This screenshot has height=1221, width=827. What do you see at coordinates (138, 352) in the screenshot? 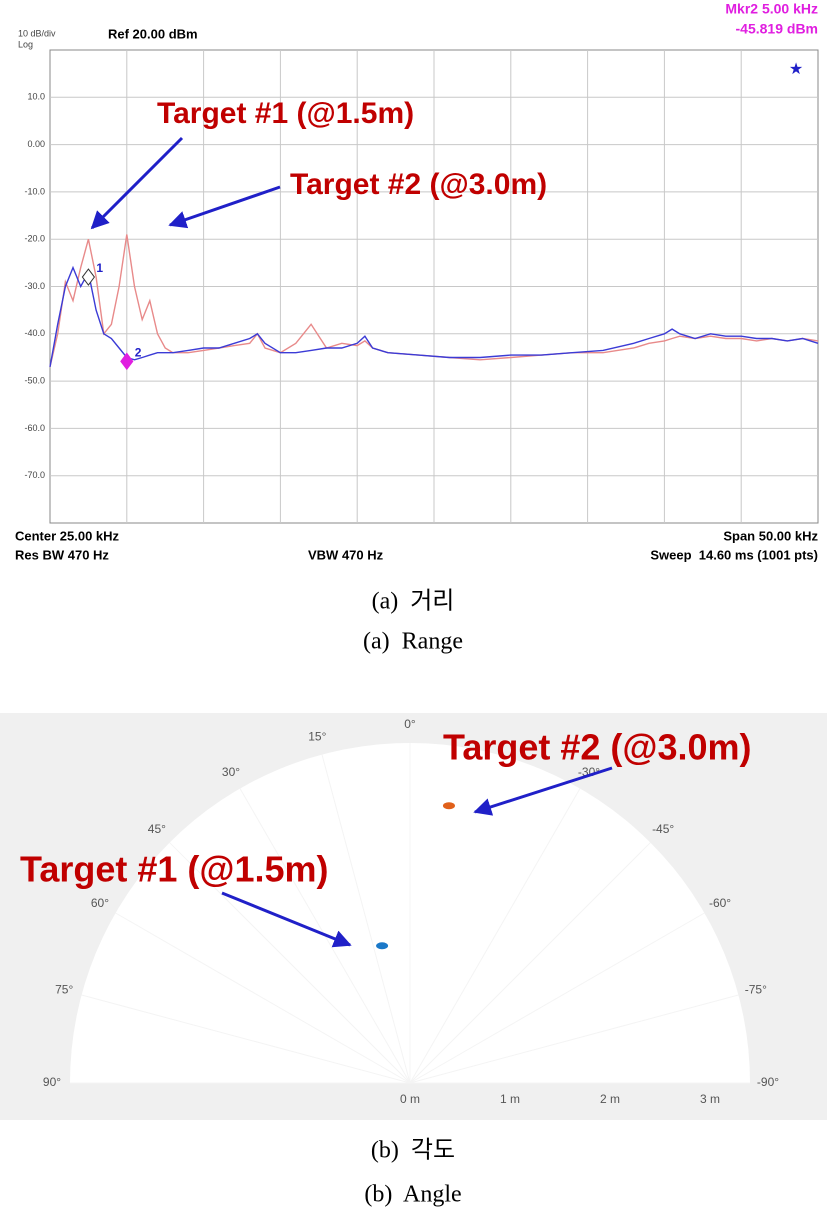
I see `marker-label: 2` at bounding box center [138, 352].